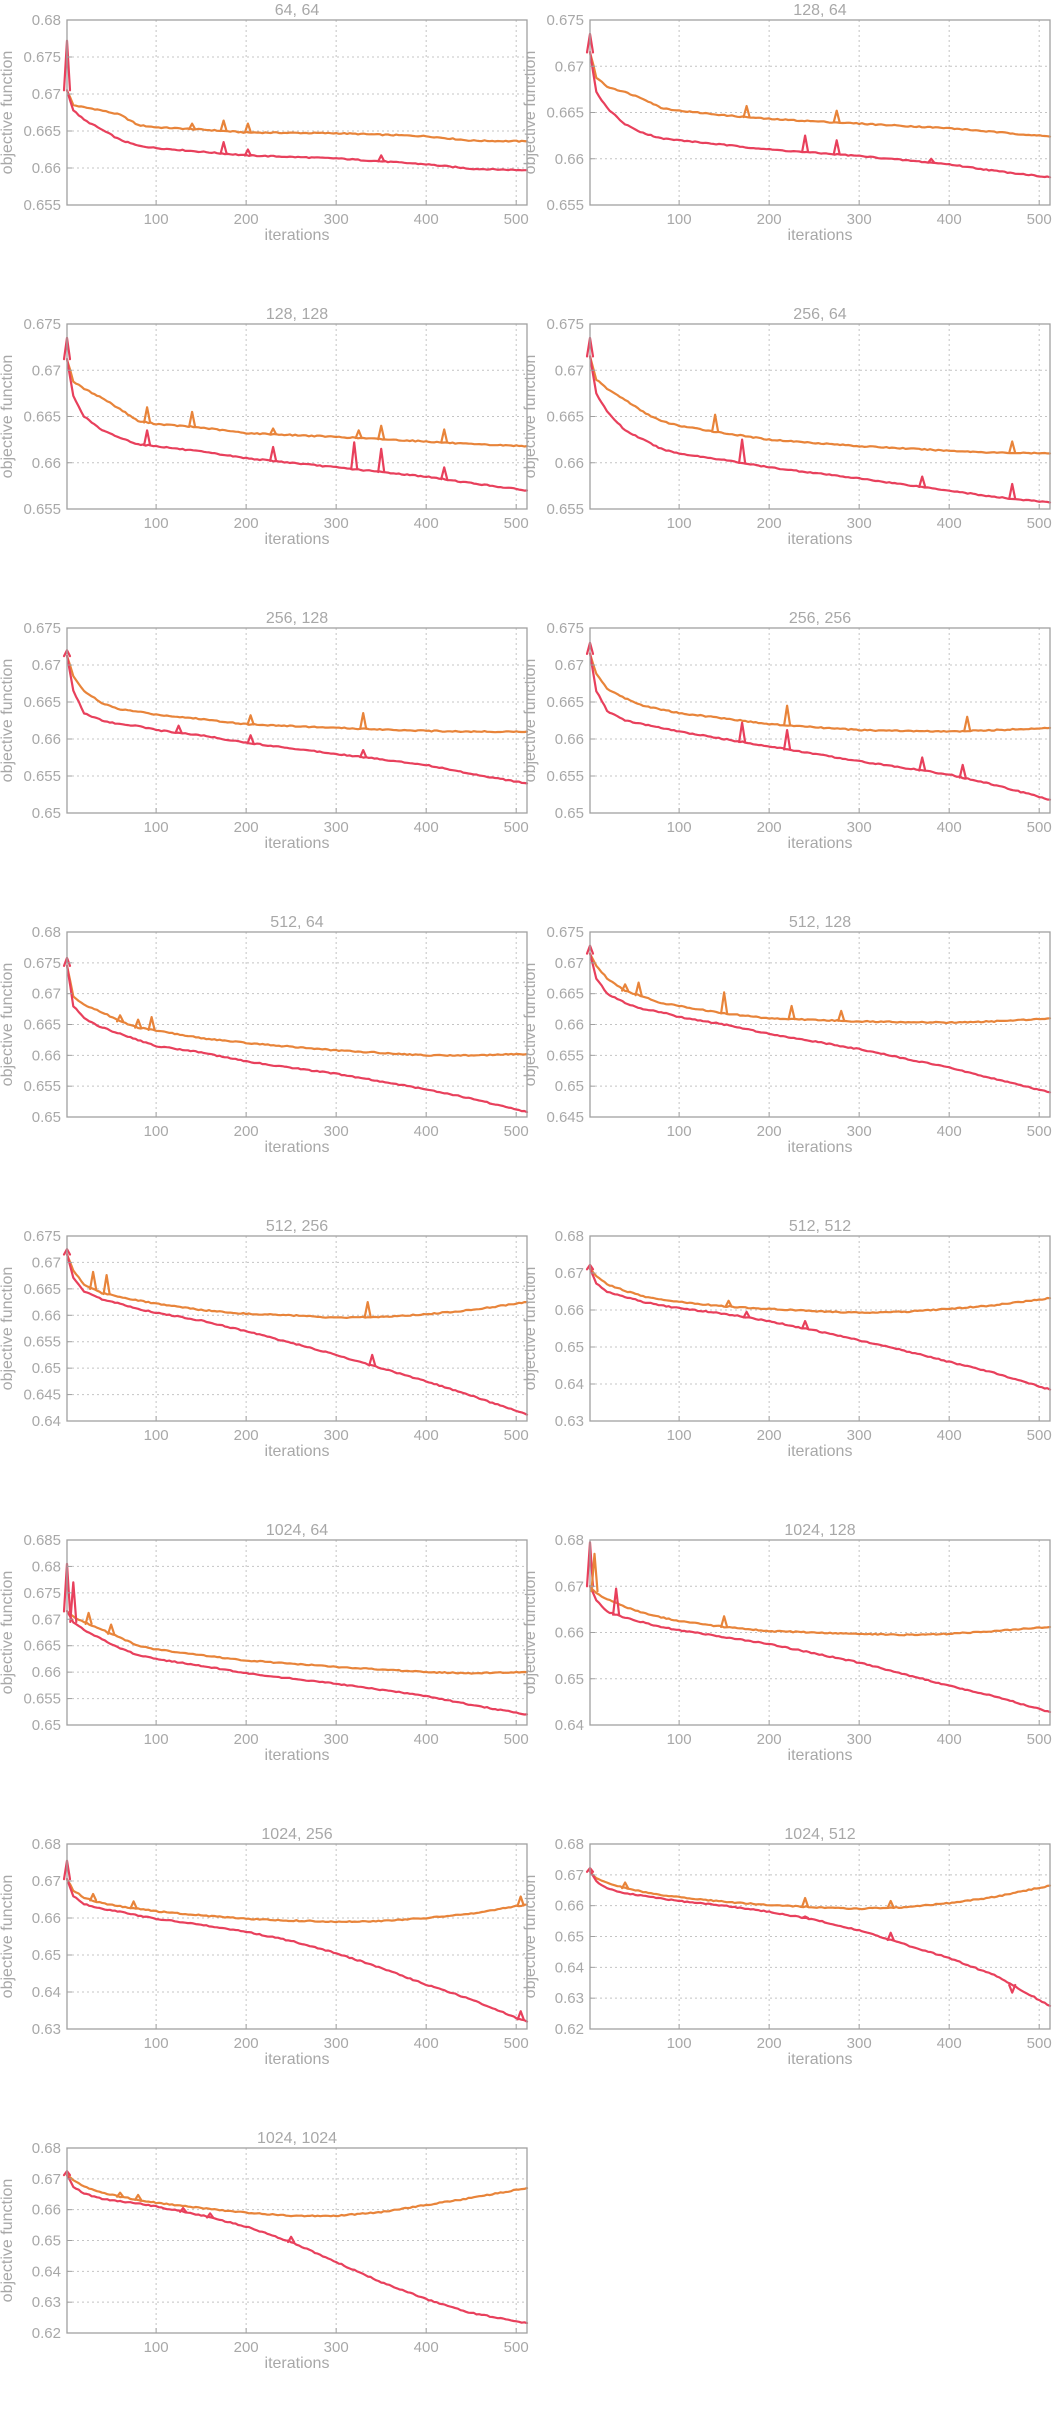 This screenshot has width=1058, height=2432. What do you see at coordinates (820, 922) in the screenshot?
I see `chart-title: 512, 128` at bounding box center [820, 922].